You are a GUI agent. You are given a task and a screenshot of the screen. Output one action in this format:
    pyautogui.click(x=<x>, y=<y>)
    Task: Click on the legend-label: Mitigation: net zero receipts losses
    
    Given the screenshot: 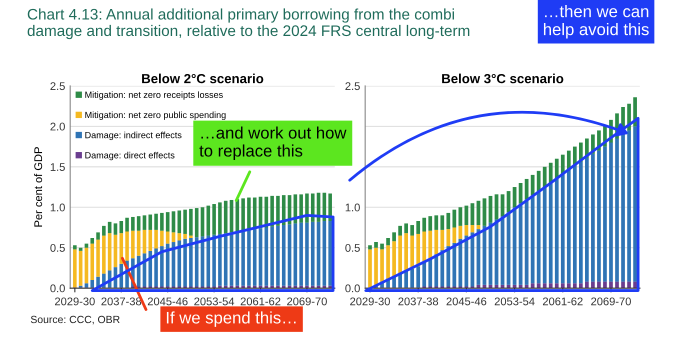 What is the action you would take?
    pyautogui.click(x=154, y=95)
    